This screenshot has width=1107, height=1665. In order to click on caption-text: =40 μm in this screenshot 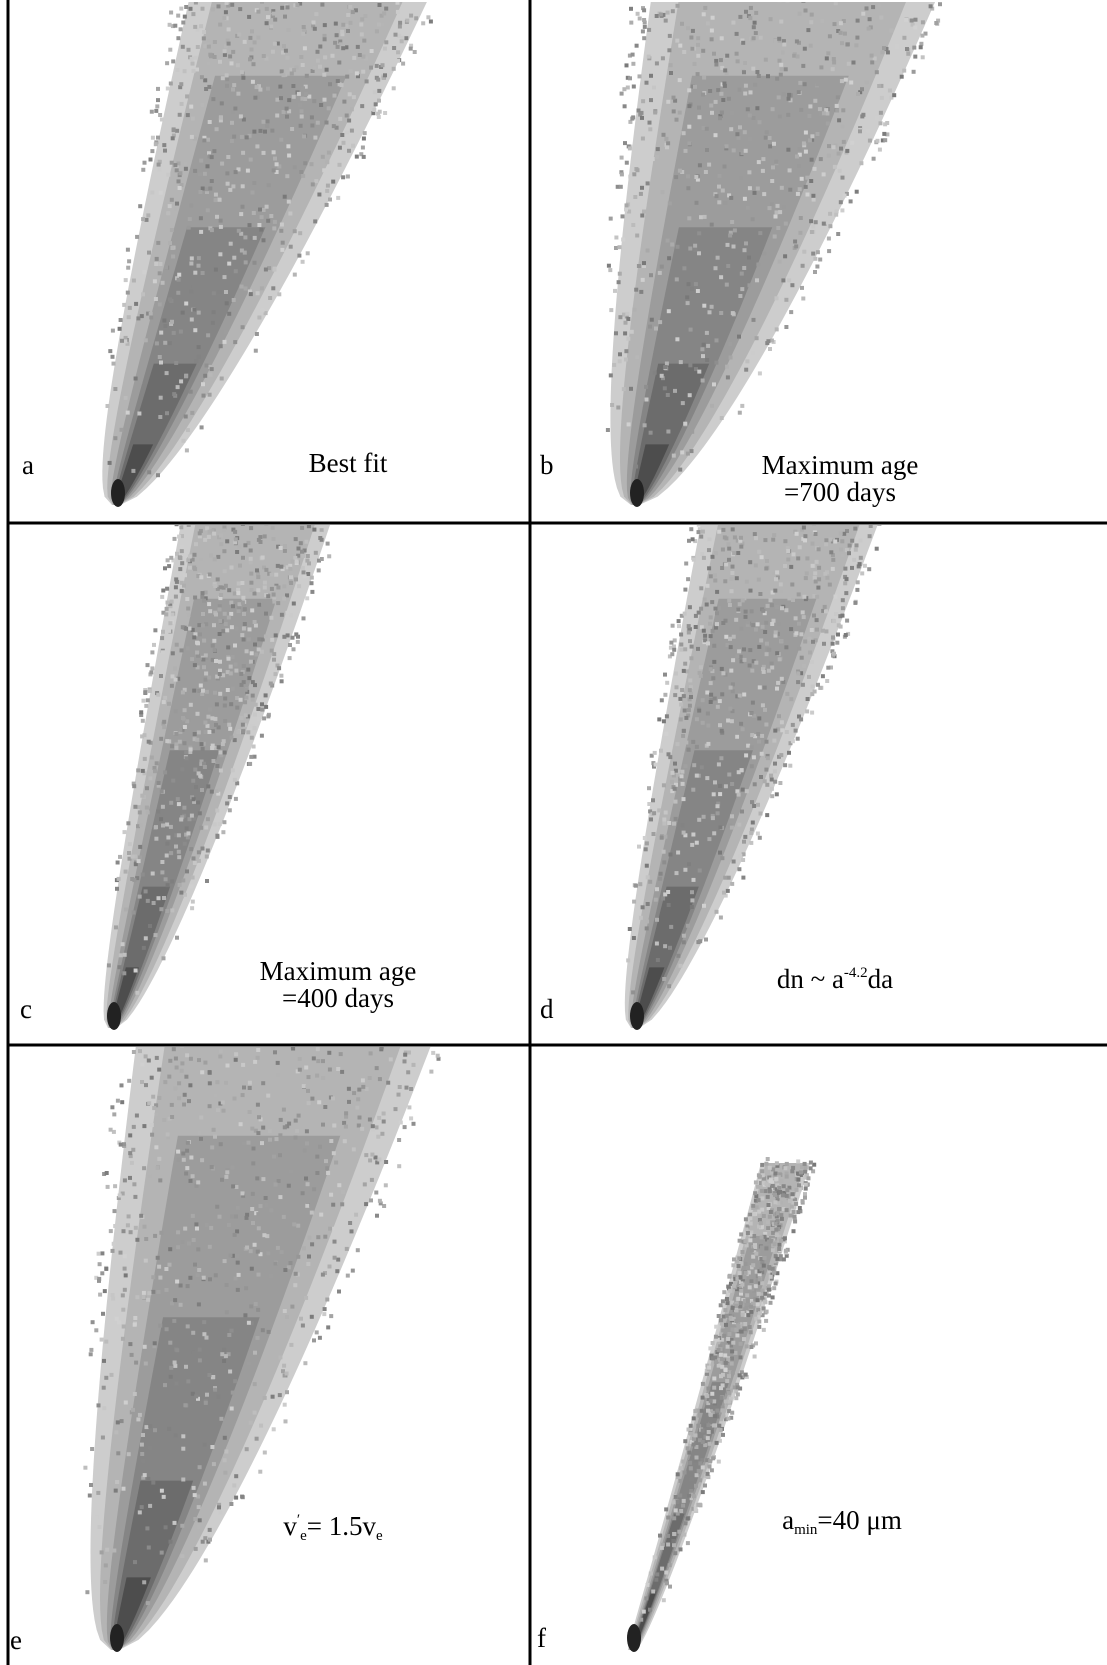, I will do `click(859, 1520)`.